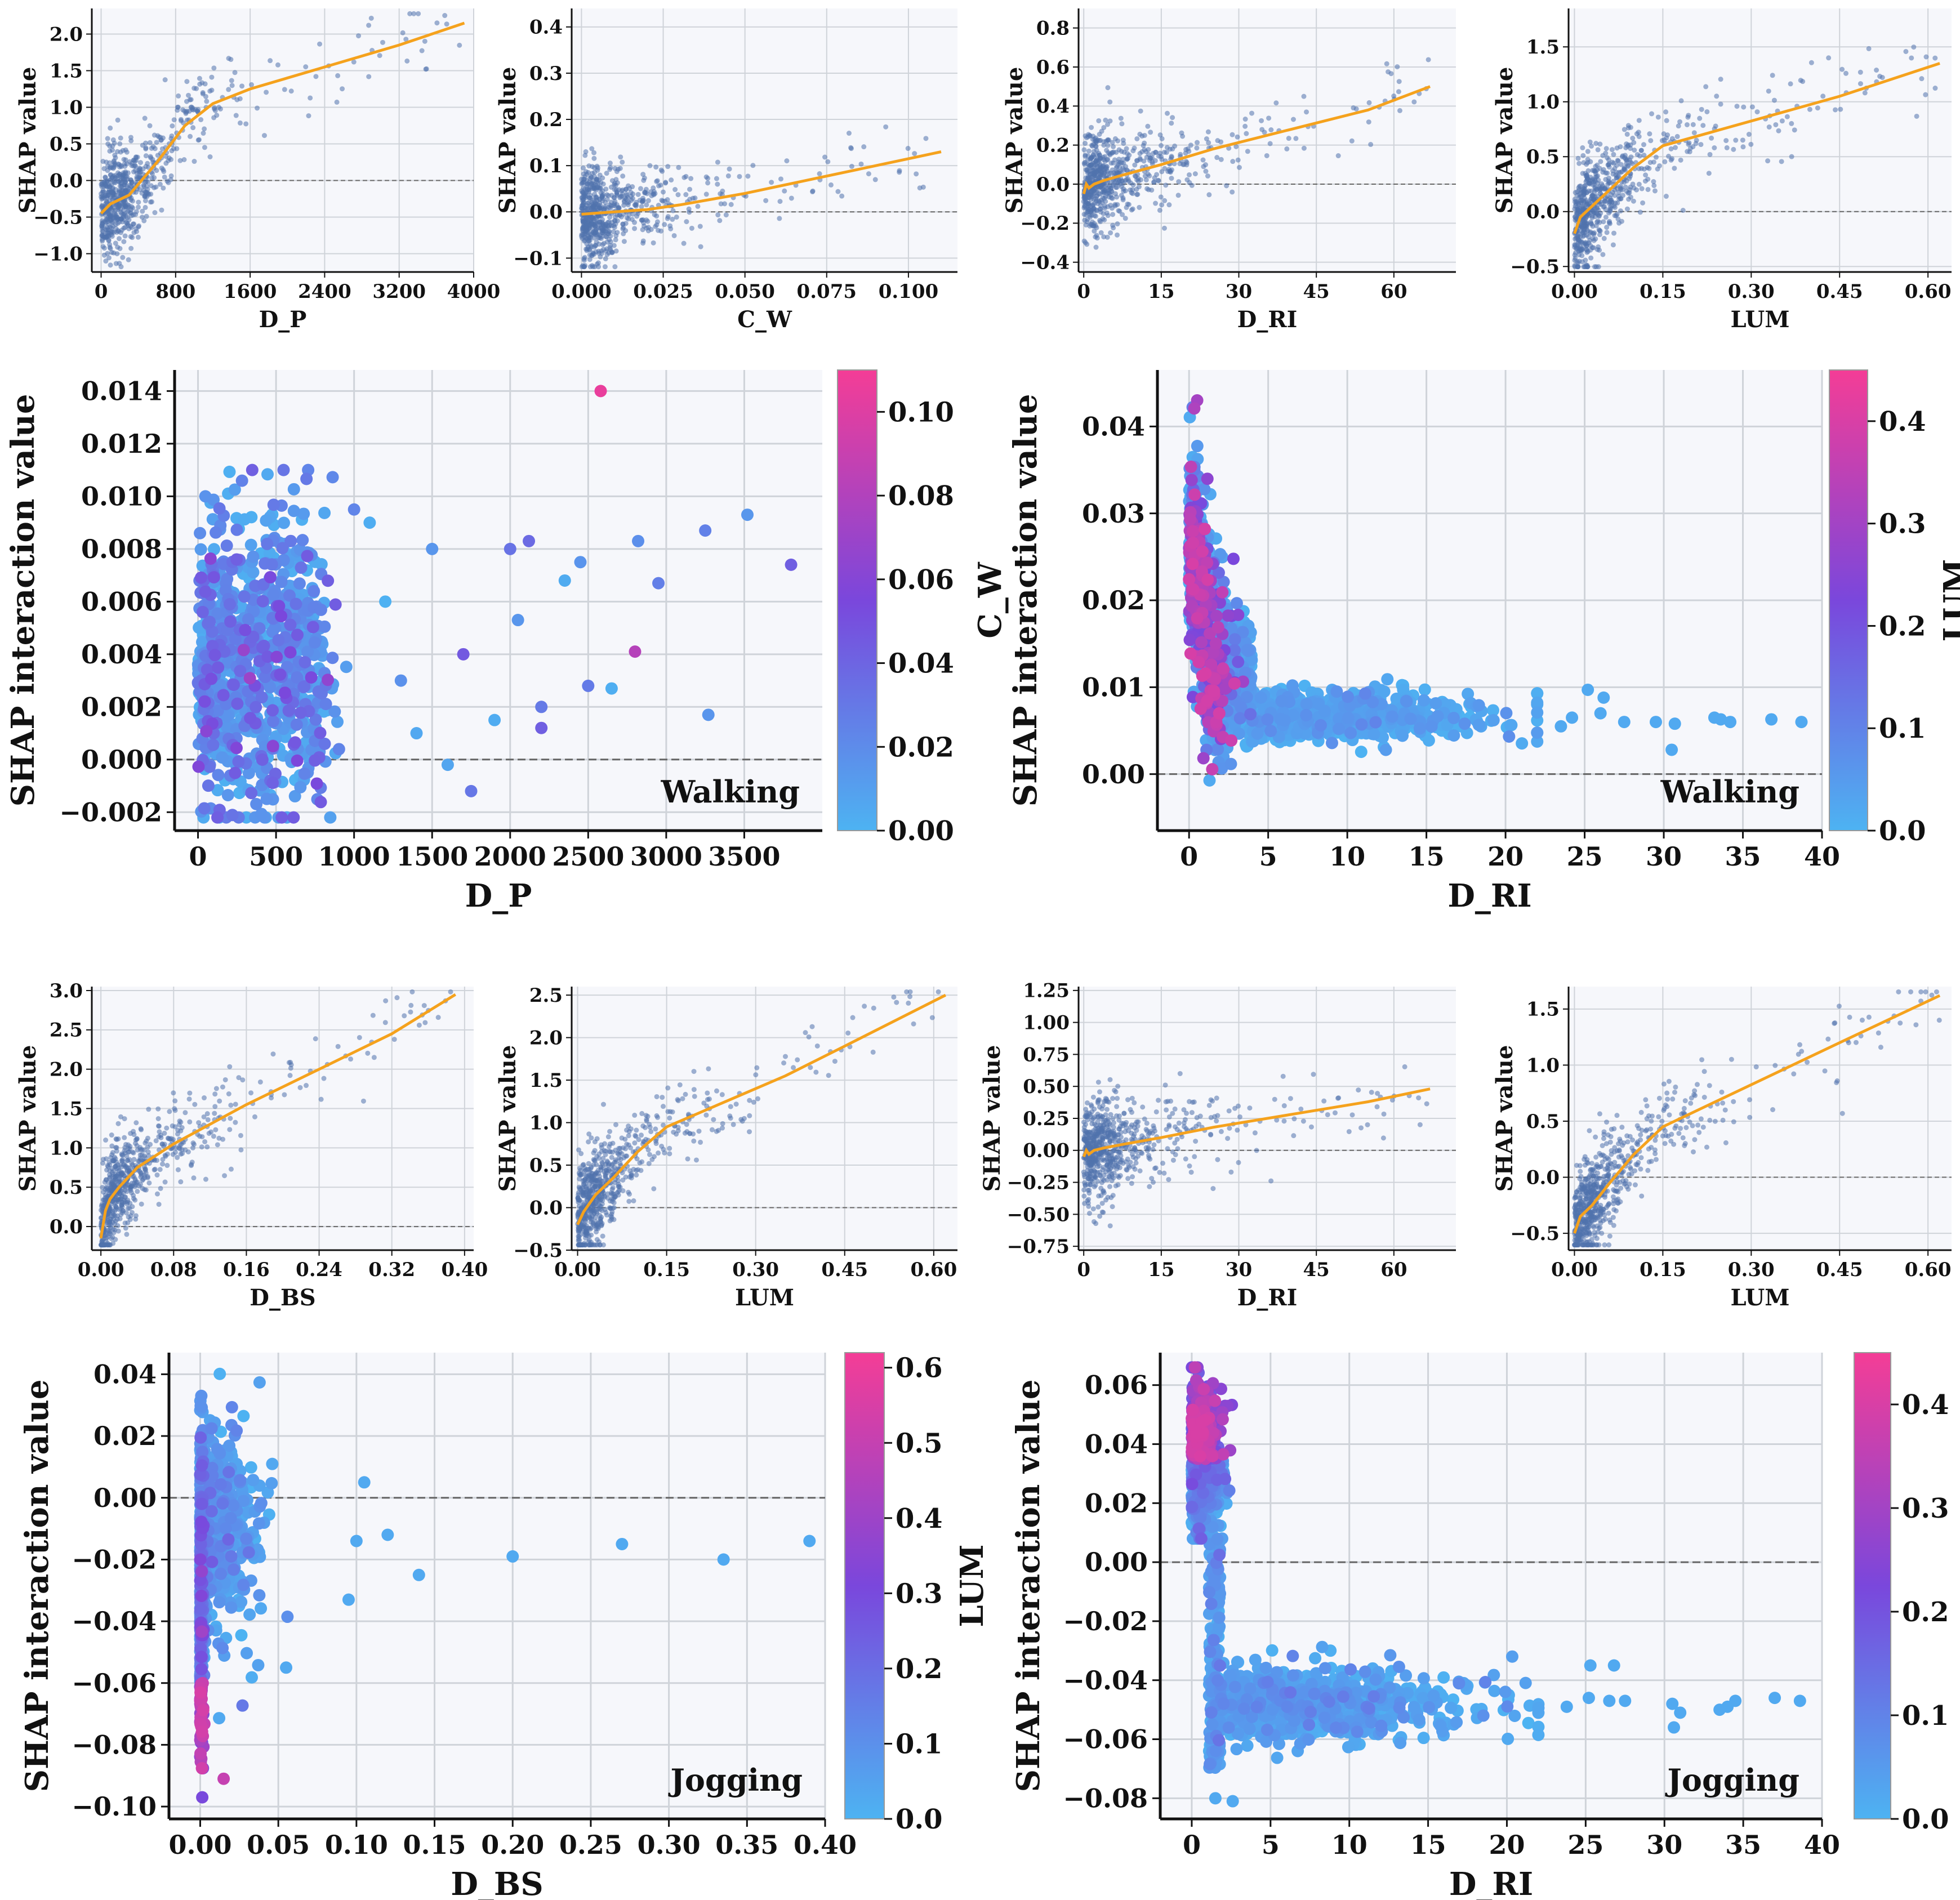  What do you see at coordinates (1543, 103) in the screenshot?
I see `y-tick-label: 1.0` at bounding box center [1543, 103].